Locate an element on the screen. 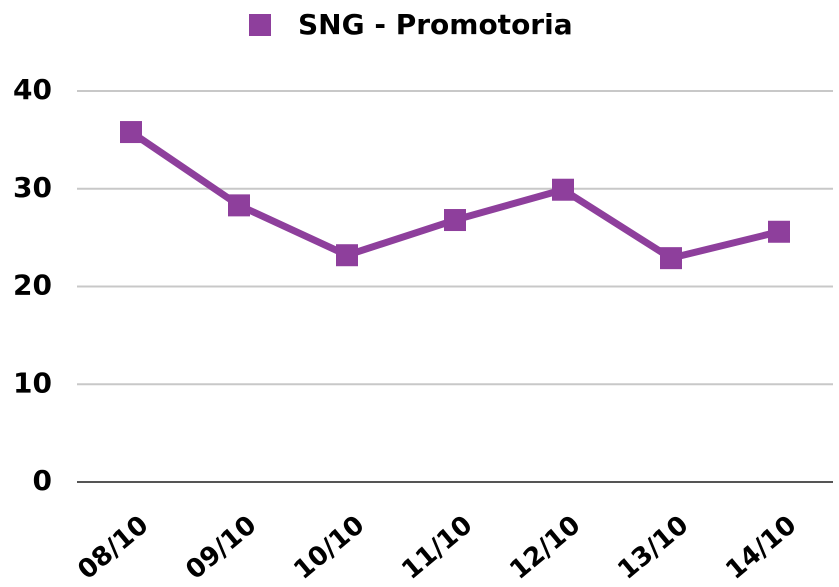  y-tick-label: 40 is located at coordinates (32, 89).